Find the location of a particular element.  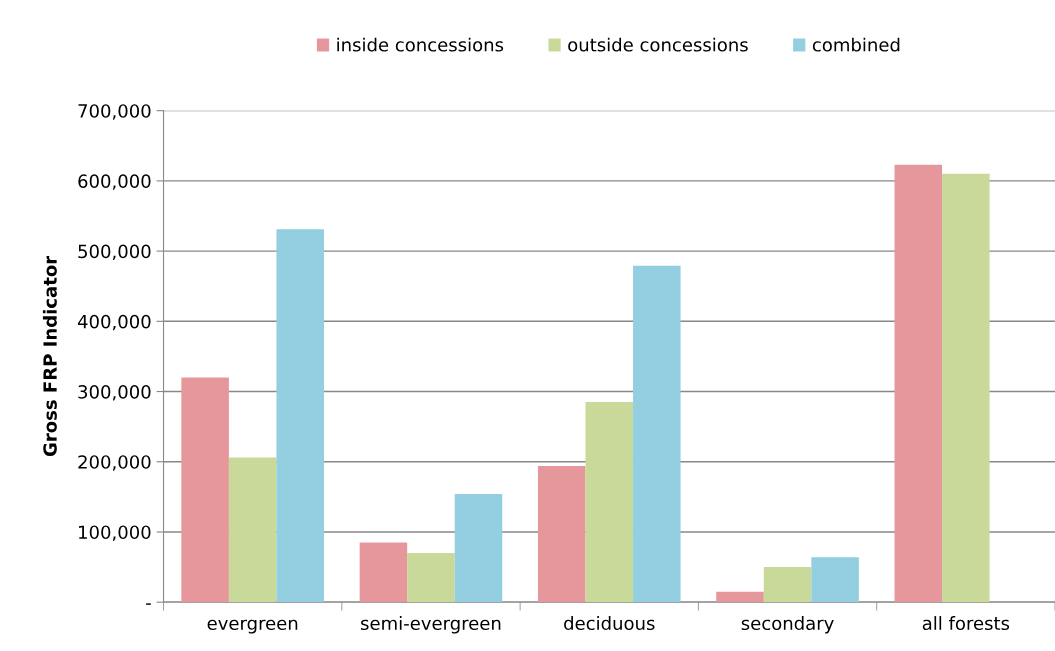

y-tick-label: - is located at coordinates (148, 604).